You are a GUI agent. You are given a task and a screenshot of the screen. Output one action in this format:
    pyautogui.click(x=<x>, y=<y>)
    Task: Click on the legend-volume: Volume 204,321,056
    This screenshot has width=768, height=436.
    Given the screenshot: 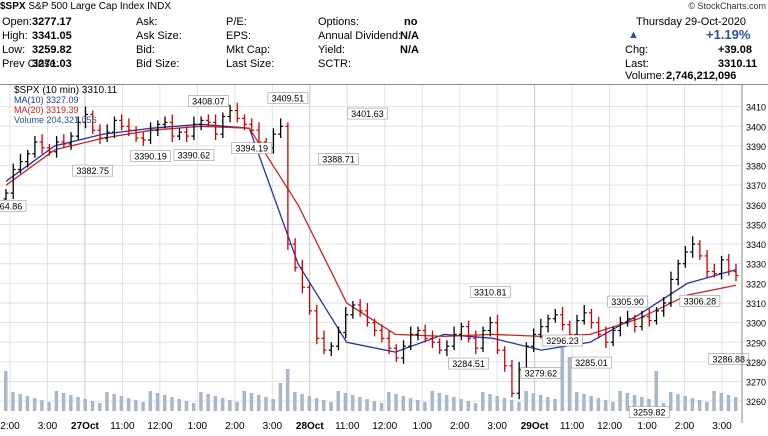 What is the action you would take?
    pyautogui.click(x=55, y=120)
    